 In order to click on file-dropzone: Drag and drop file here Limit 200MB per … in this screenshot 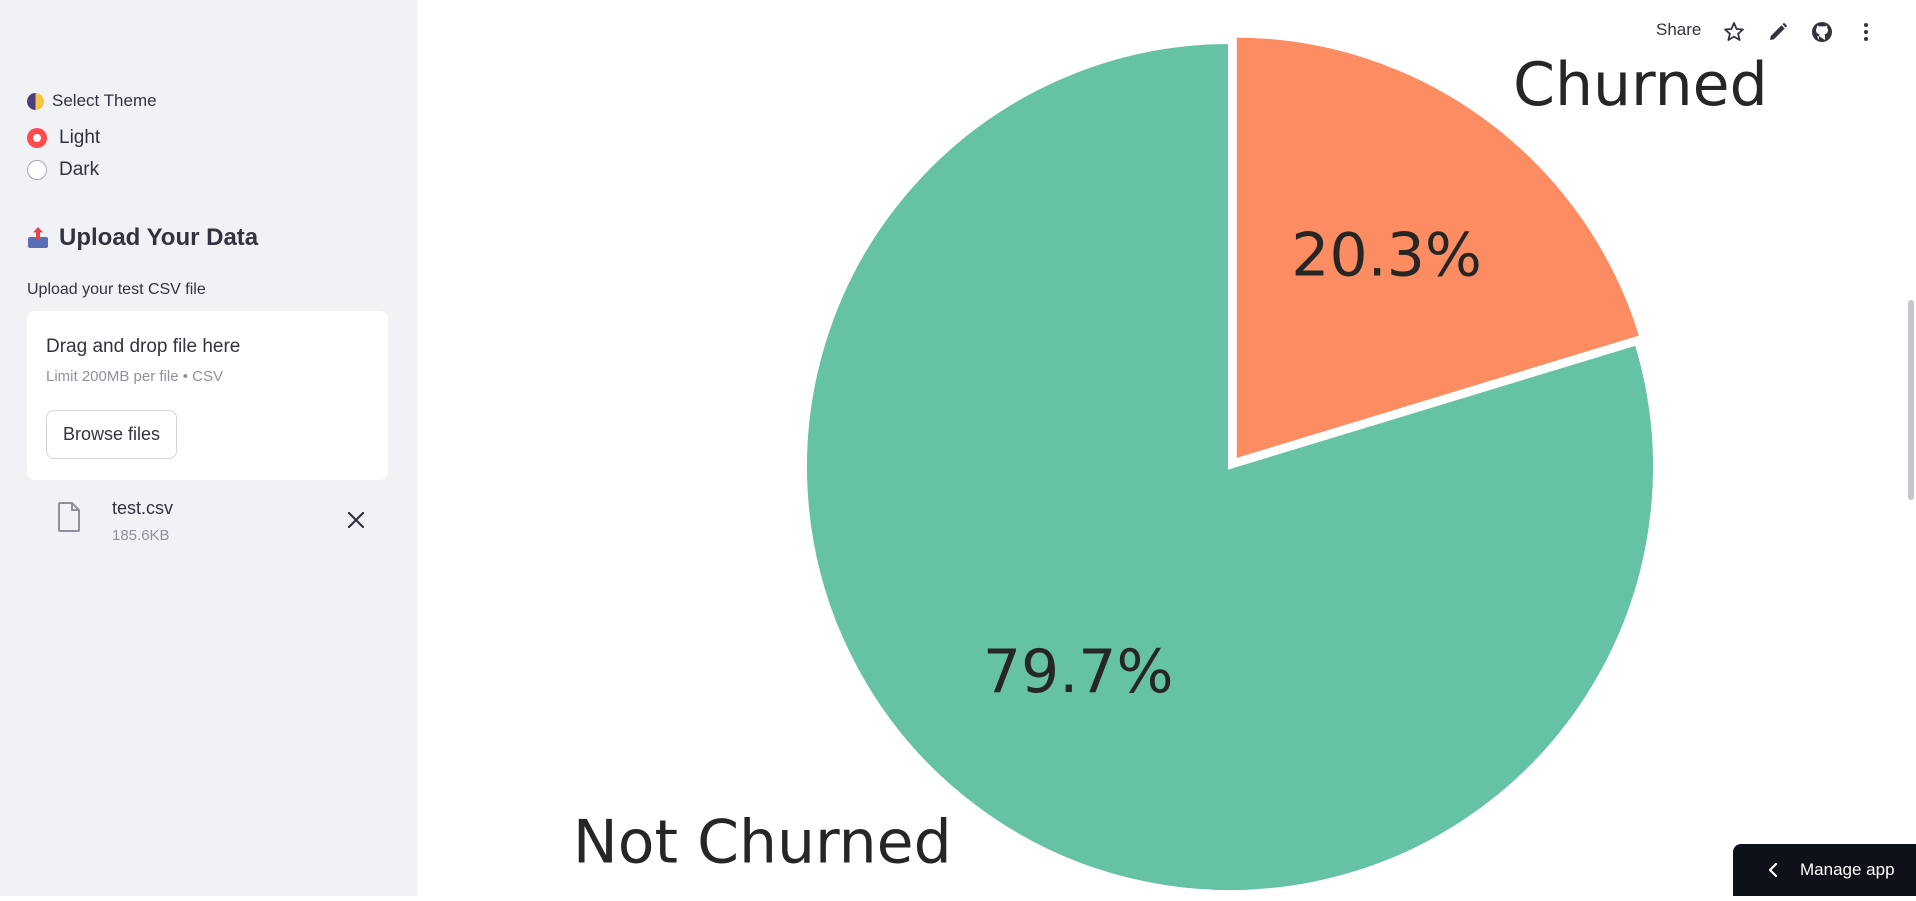, I will do `click(207, 395)`.